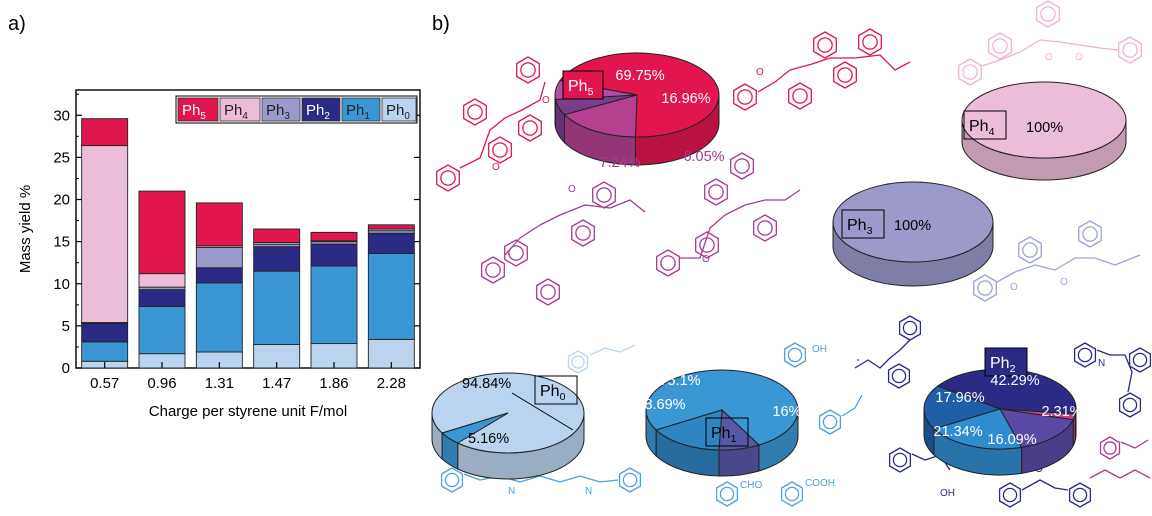 The height and width of the screenshot is (516, 1152). Describe the element at coordinates (66, 368) in the screenshot. I see `y-tick-label: 0` at that location.